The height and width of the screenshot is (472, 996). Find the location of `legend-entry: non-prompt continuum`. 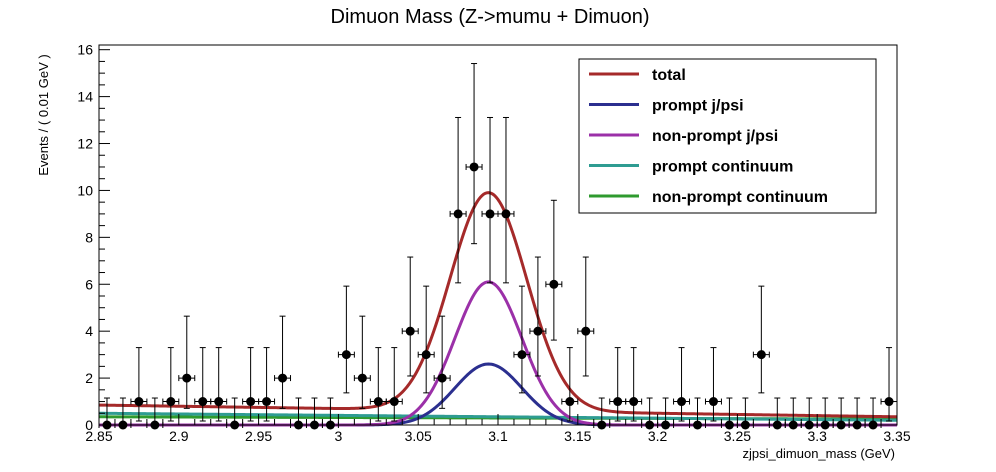

legend-entry: non-prompt continuum is located at coordinates (708, 197).